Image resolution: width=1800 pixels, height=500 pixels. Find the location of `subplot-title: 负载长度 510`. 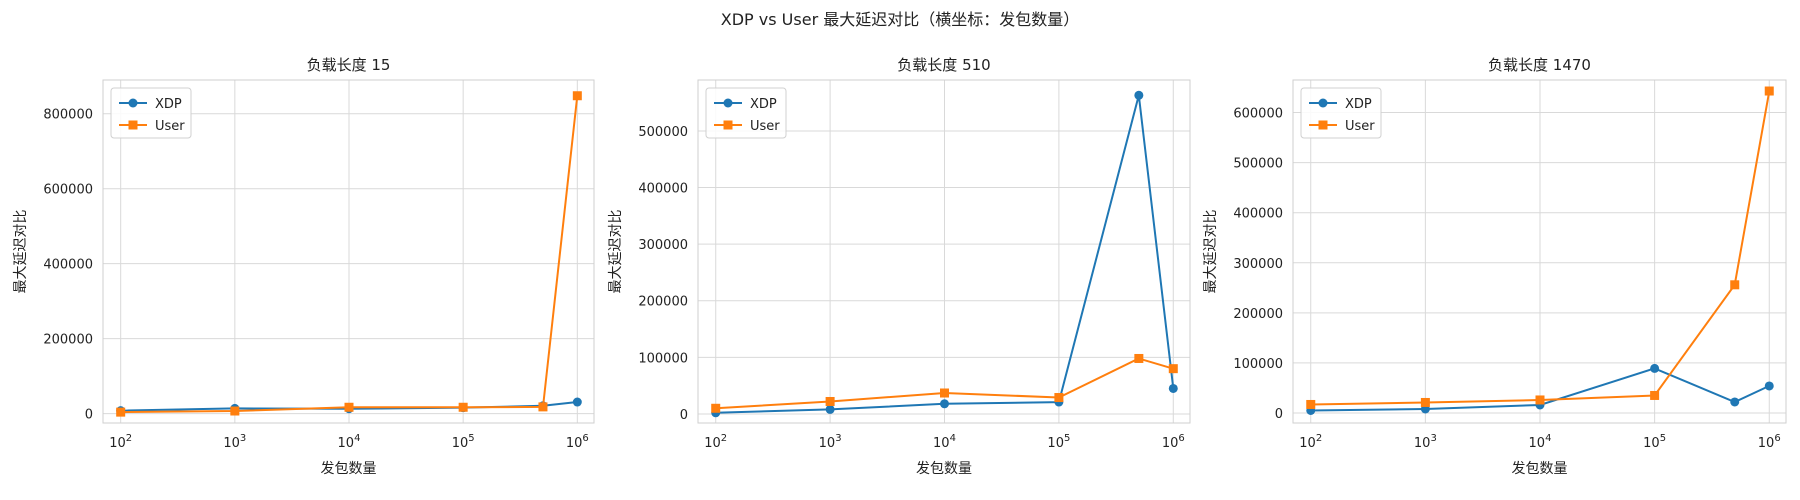

subplot-title: 负载长度 510 is located at coordinates (943, 65).